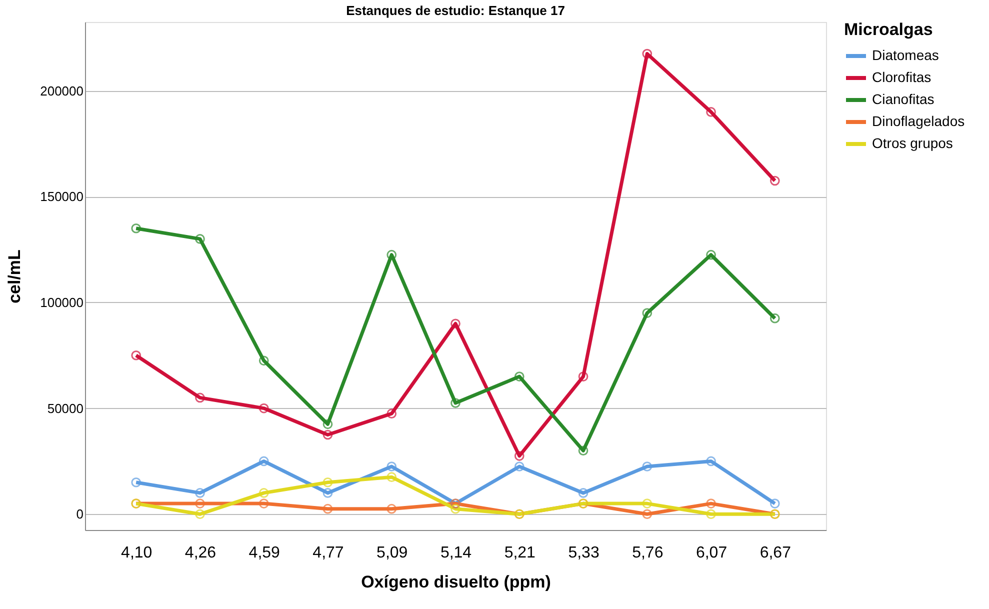 The image size is (989, 609). Describe the element at coordinates (455, 10) in the screenshot. I see `chart-title: Estanques de estudio: Estanque 17` at that location.